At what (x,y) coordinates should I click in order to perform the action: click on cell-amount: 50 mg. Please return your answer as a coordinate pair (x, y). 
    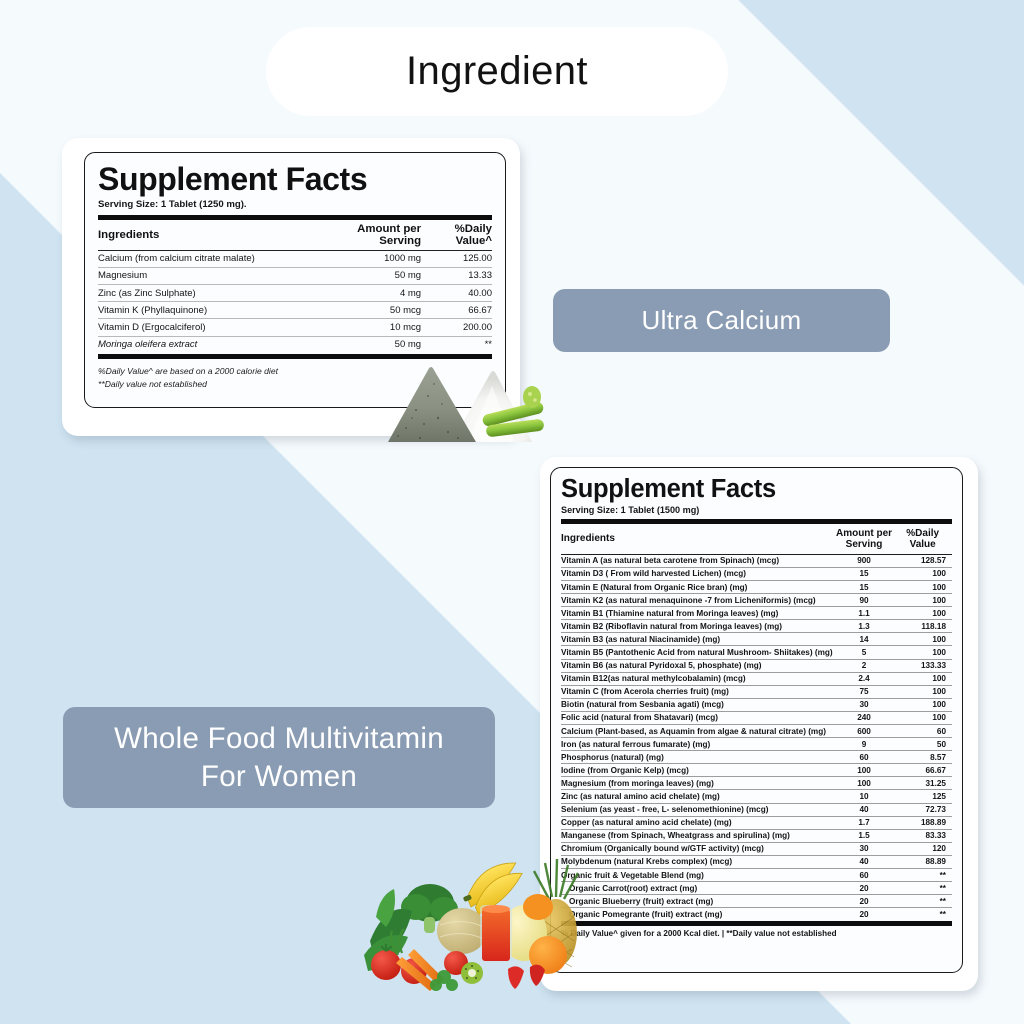
    Looking at the image, I should click on (370, 276).